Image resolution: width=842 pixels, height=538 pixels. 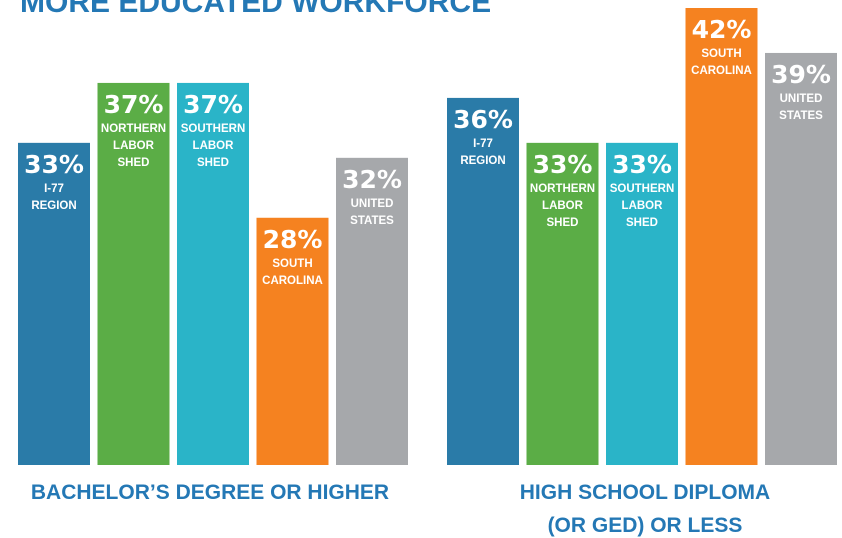 What do you see at coordinates (210, 492) in the screenshot?
I see `chart-title: BACHELOR’S DEGREE OR HIGHER` at bounding box center [210, 492].